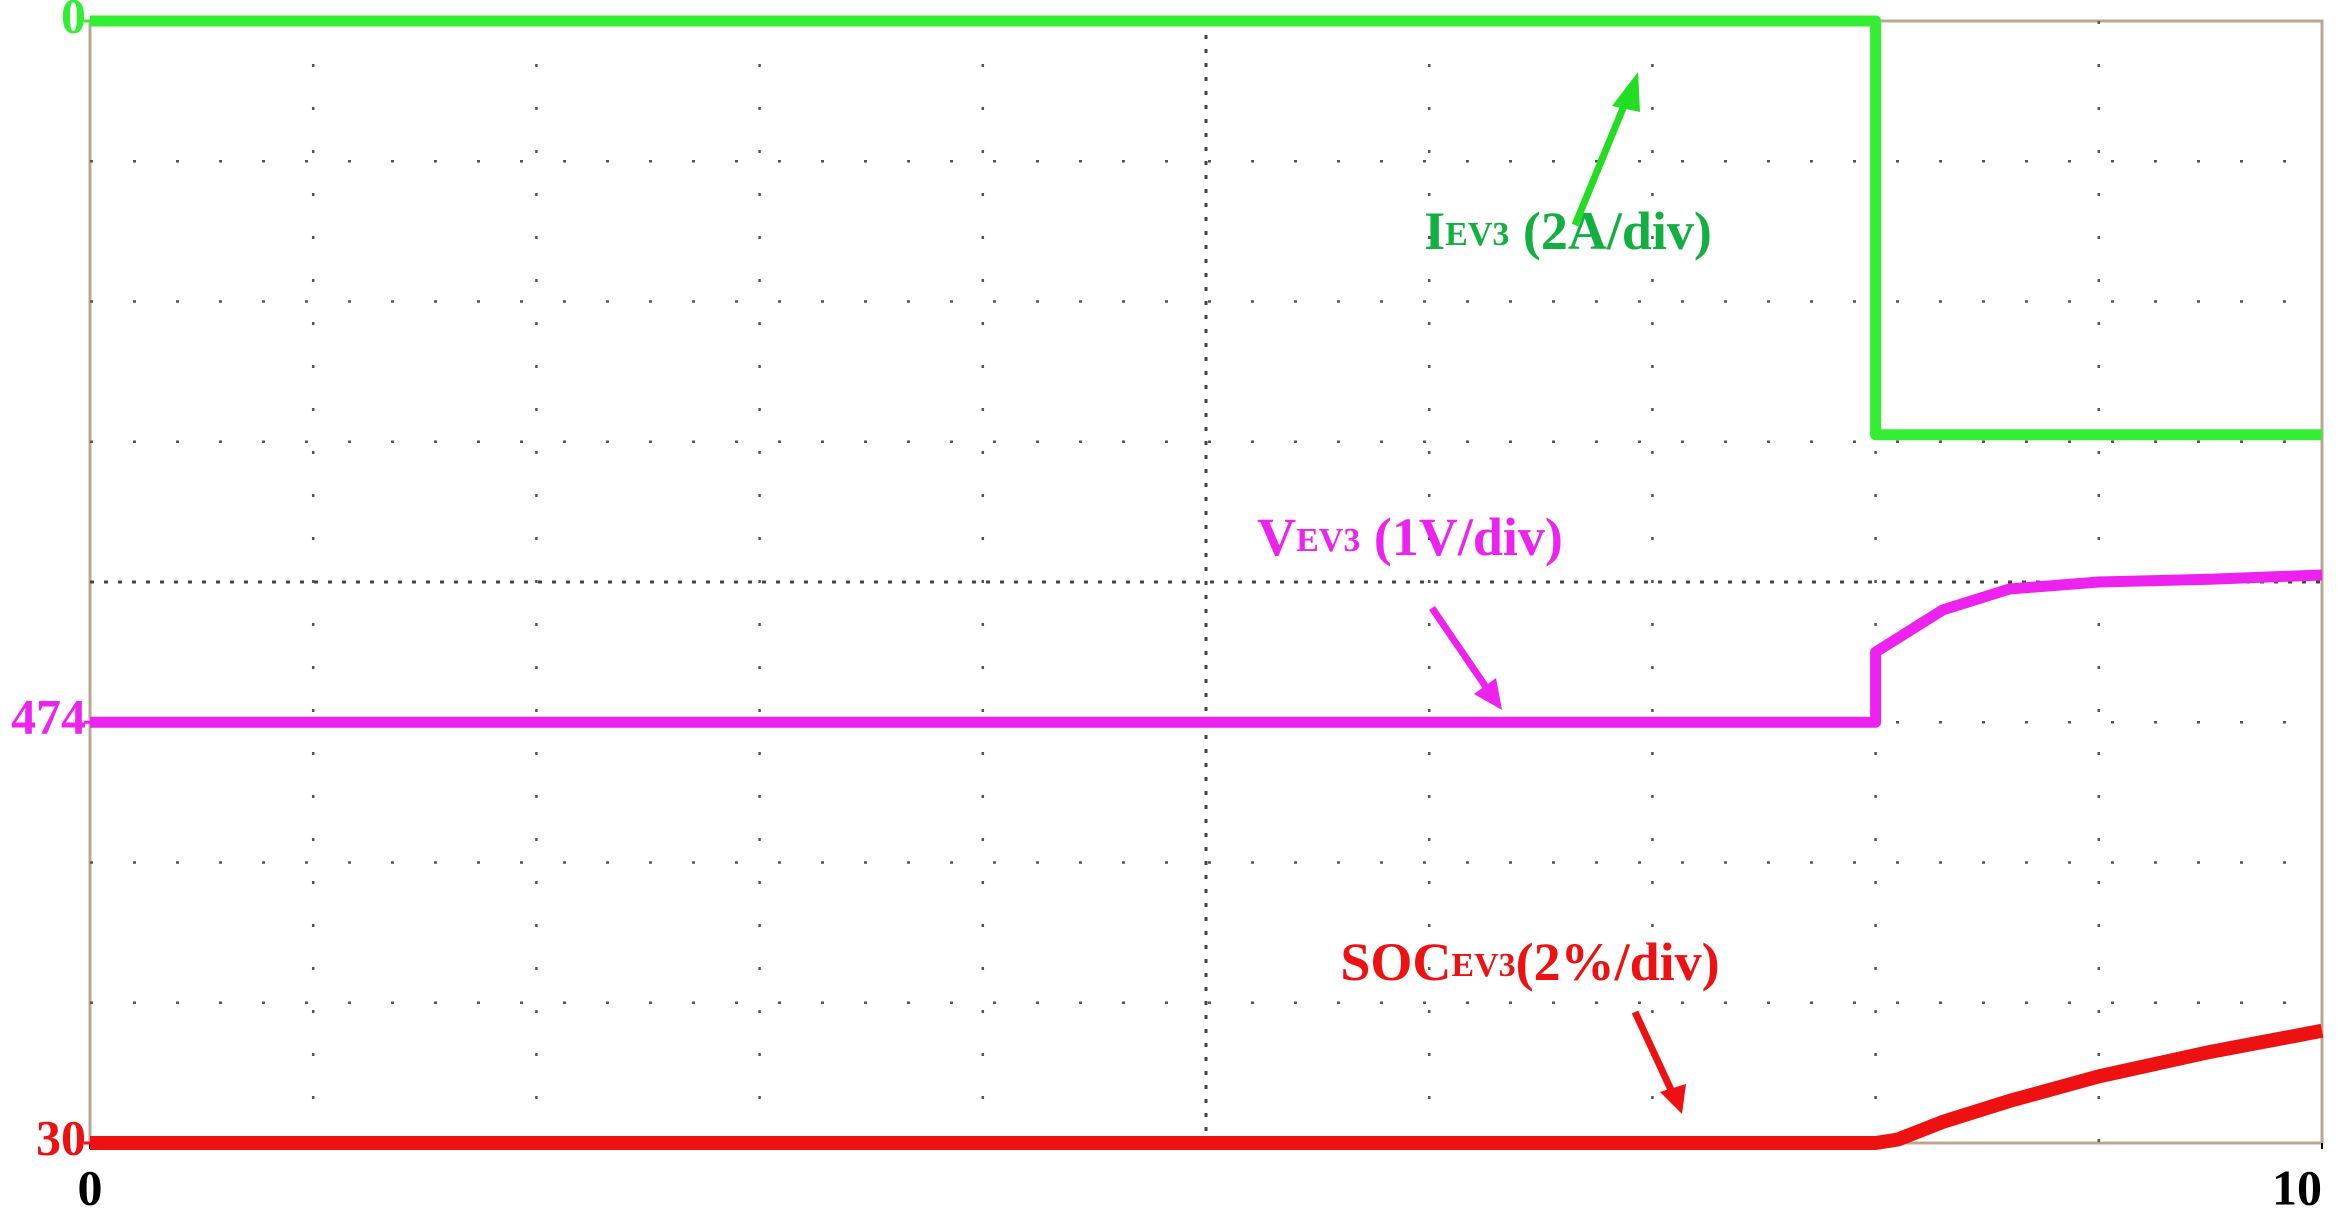 The width and height of the screenshot is (2338, 1225). I want to click on y-tick-label: 0, so click(73, 21).